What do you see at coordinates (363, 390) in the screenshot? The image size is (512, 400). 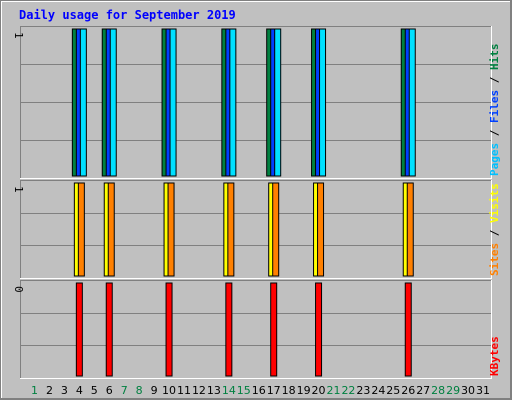 I see `x-tick-label-day-23: 23` at bounding box center [363, 390].